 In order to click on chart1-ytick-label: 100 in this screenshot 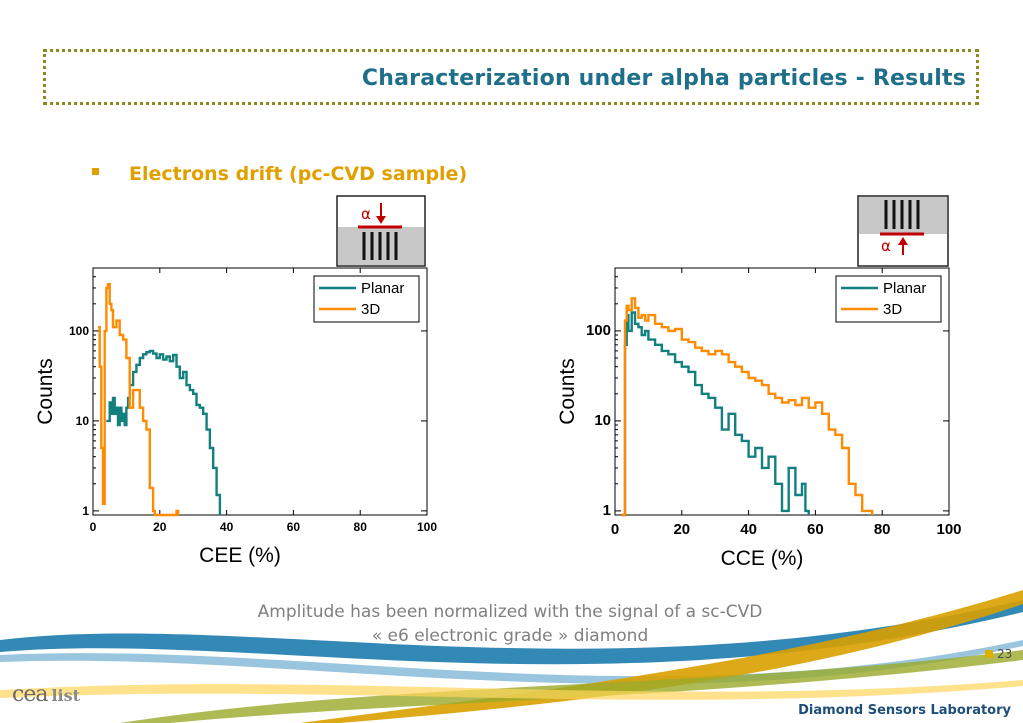, I will do `click(598, 330)`.